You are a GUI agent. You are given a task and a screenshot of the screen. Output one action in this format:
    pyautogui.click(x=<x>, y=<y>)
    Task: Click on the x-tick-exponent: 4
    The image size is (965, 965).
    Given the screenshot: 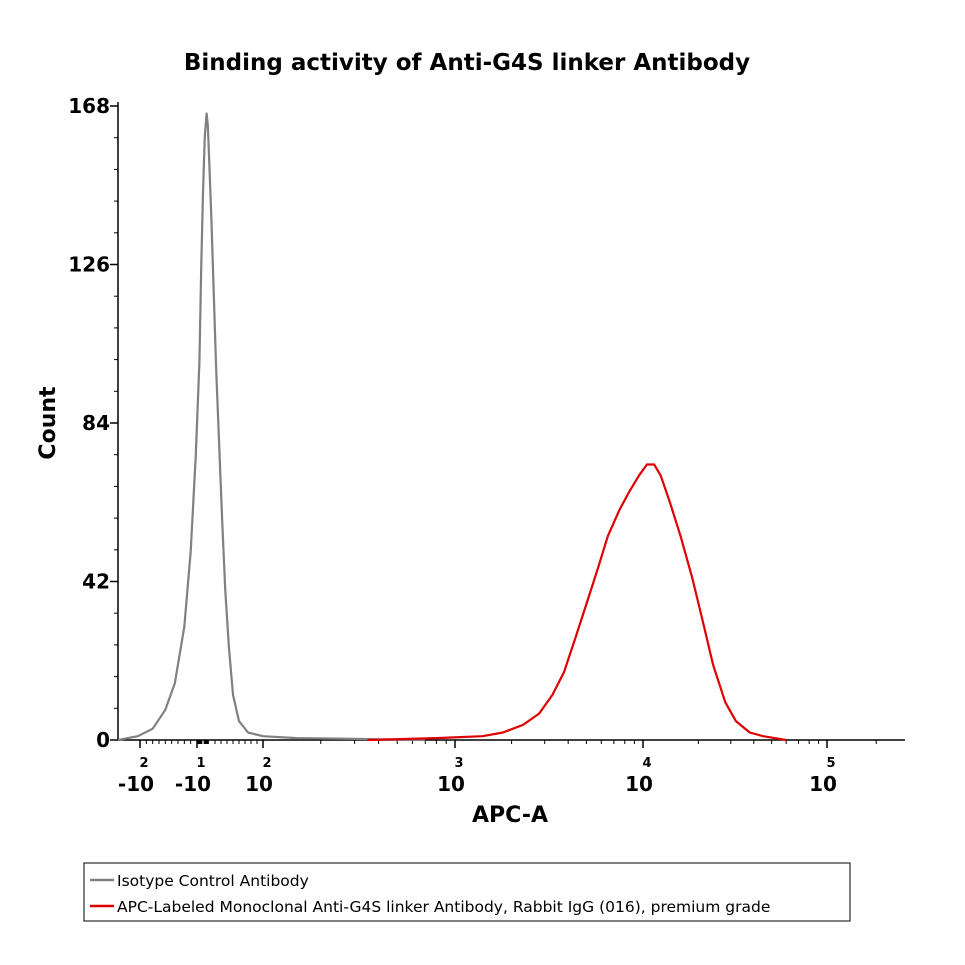 What is the action you would take?
    pyautogui.click(x=646, y=763)
    